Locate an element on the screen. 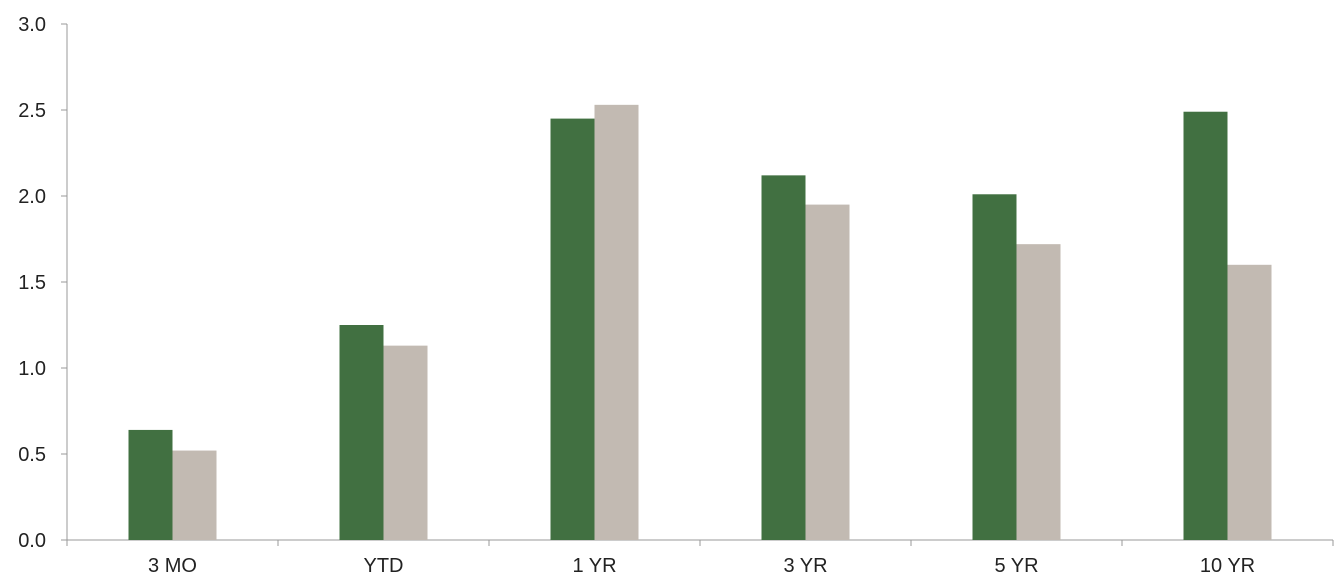 Image resolution: width=1335 pixels, height=583 pixels. bar-series-2-3-yr is located at coordinates (827, 372).